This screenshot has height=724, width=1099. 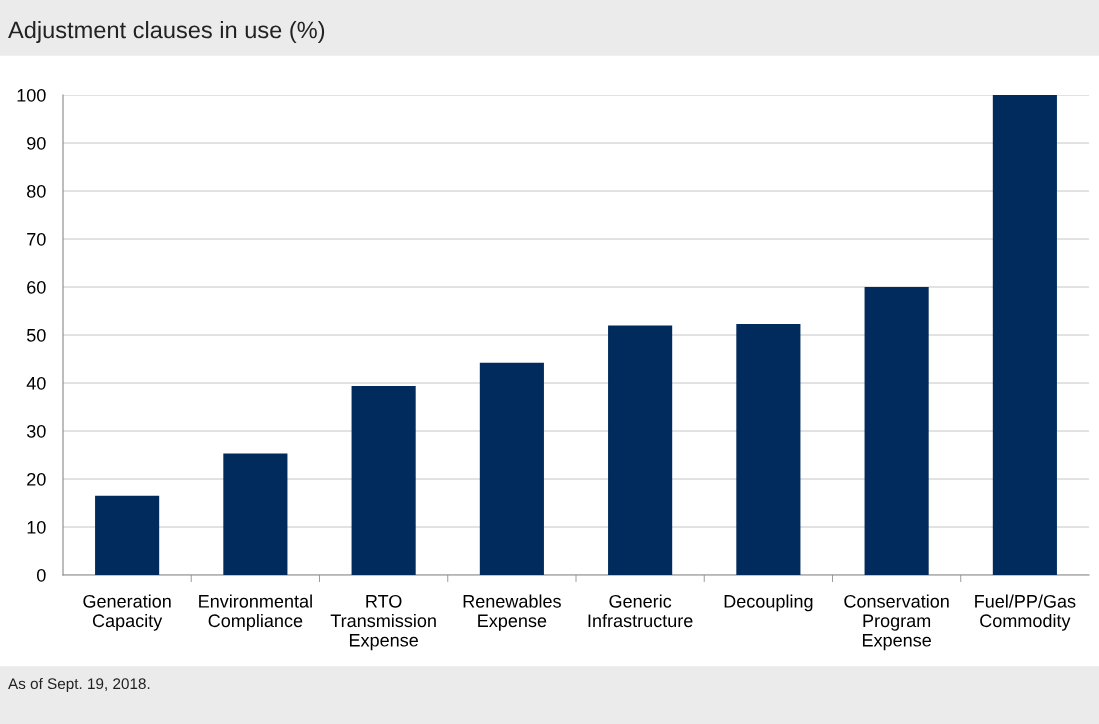 What do you see at coordinates (36, 239) in the screenshot?
I see `y-tick-label: 70` at bounding box center [36, 239].